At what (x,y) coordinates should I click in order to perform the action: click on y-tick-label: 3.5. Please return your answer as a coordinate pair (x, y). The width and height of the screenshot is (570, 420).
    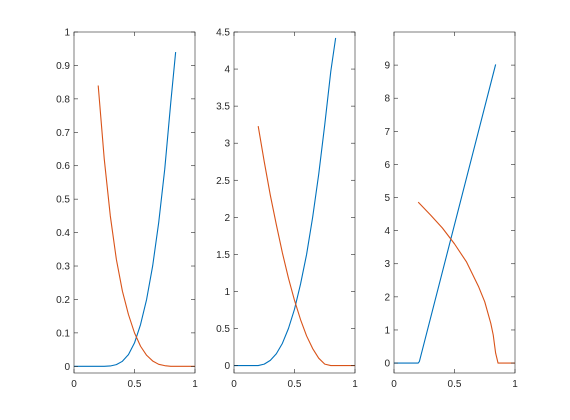
    Looking at the image, I should click on (223, 107).